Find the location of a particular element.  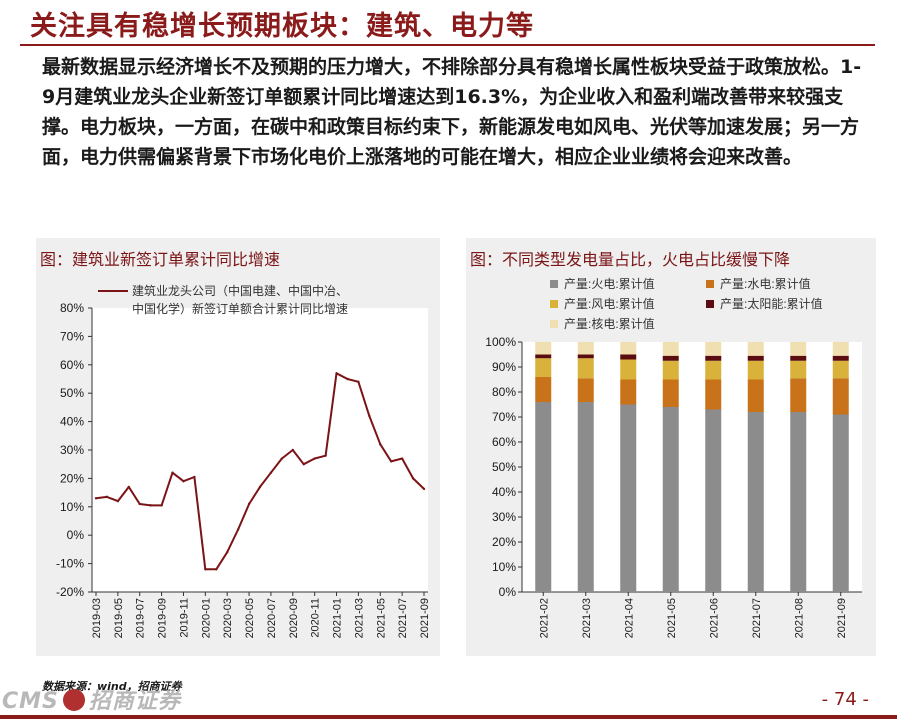

x-tick-label: 2021-05 is located at coordinates (672, 618).